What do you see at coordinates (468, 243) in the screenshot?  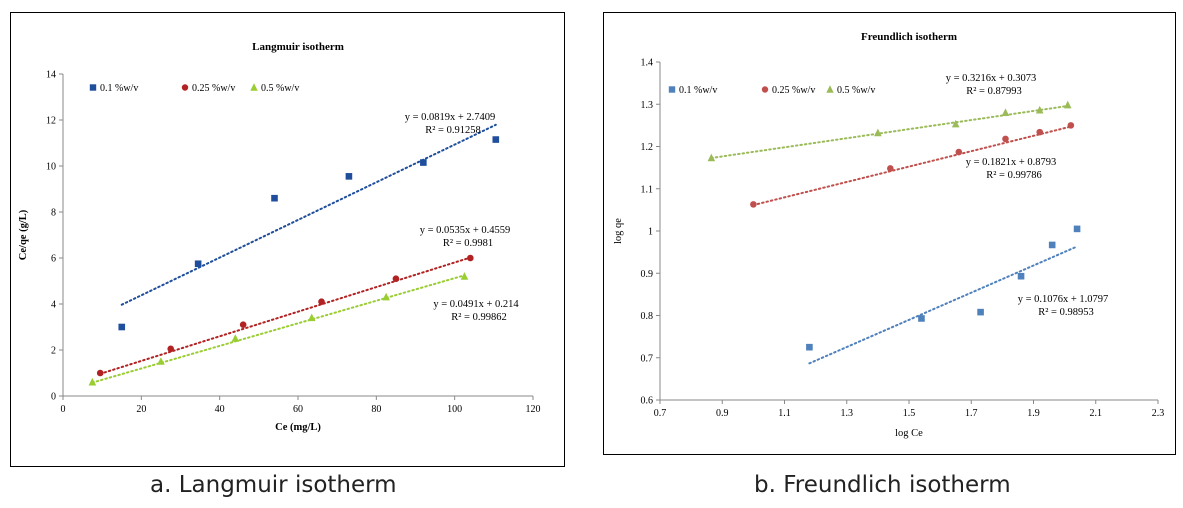 I see `trendline-r-squared: R² = 0.9981` at bounding box center [468, 243].